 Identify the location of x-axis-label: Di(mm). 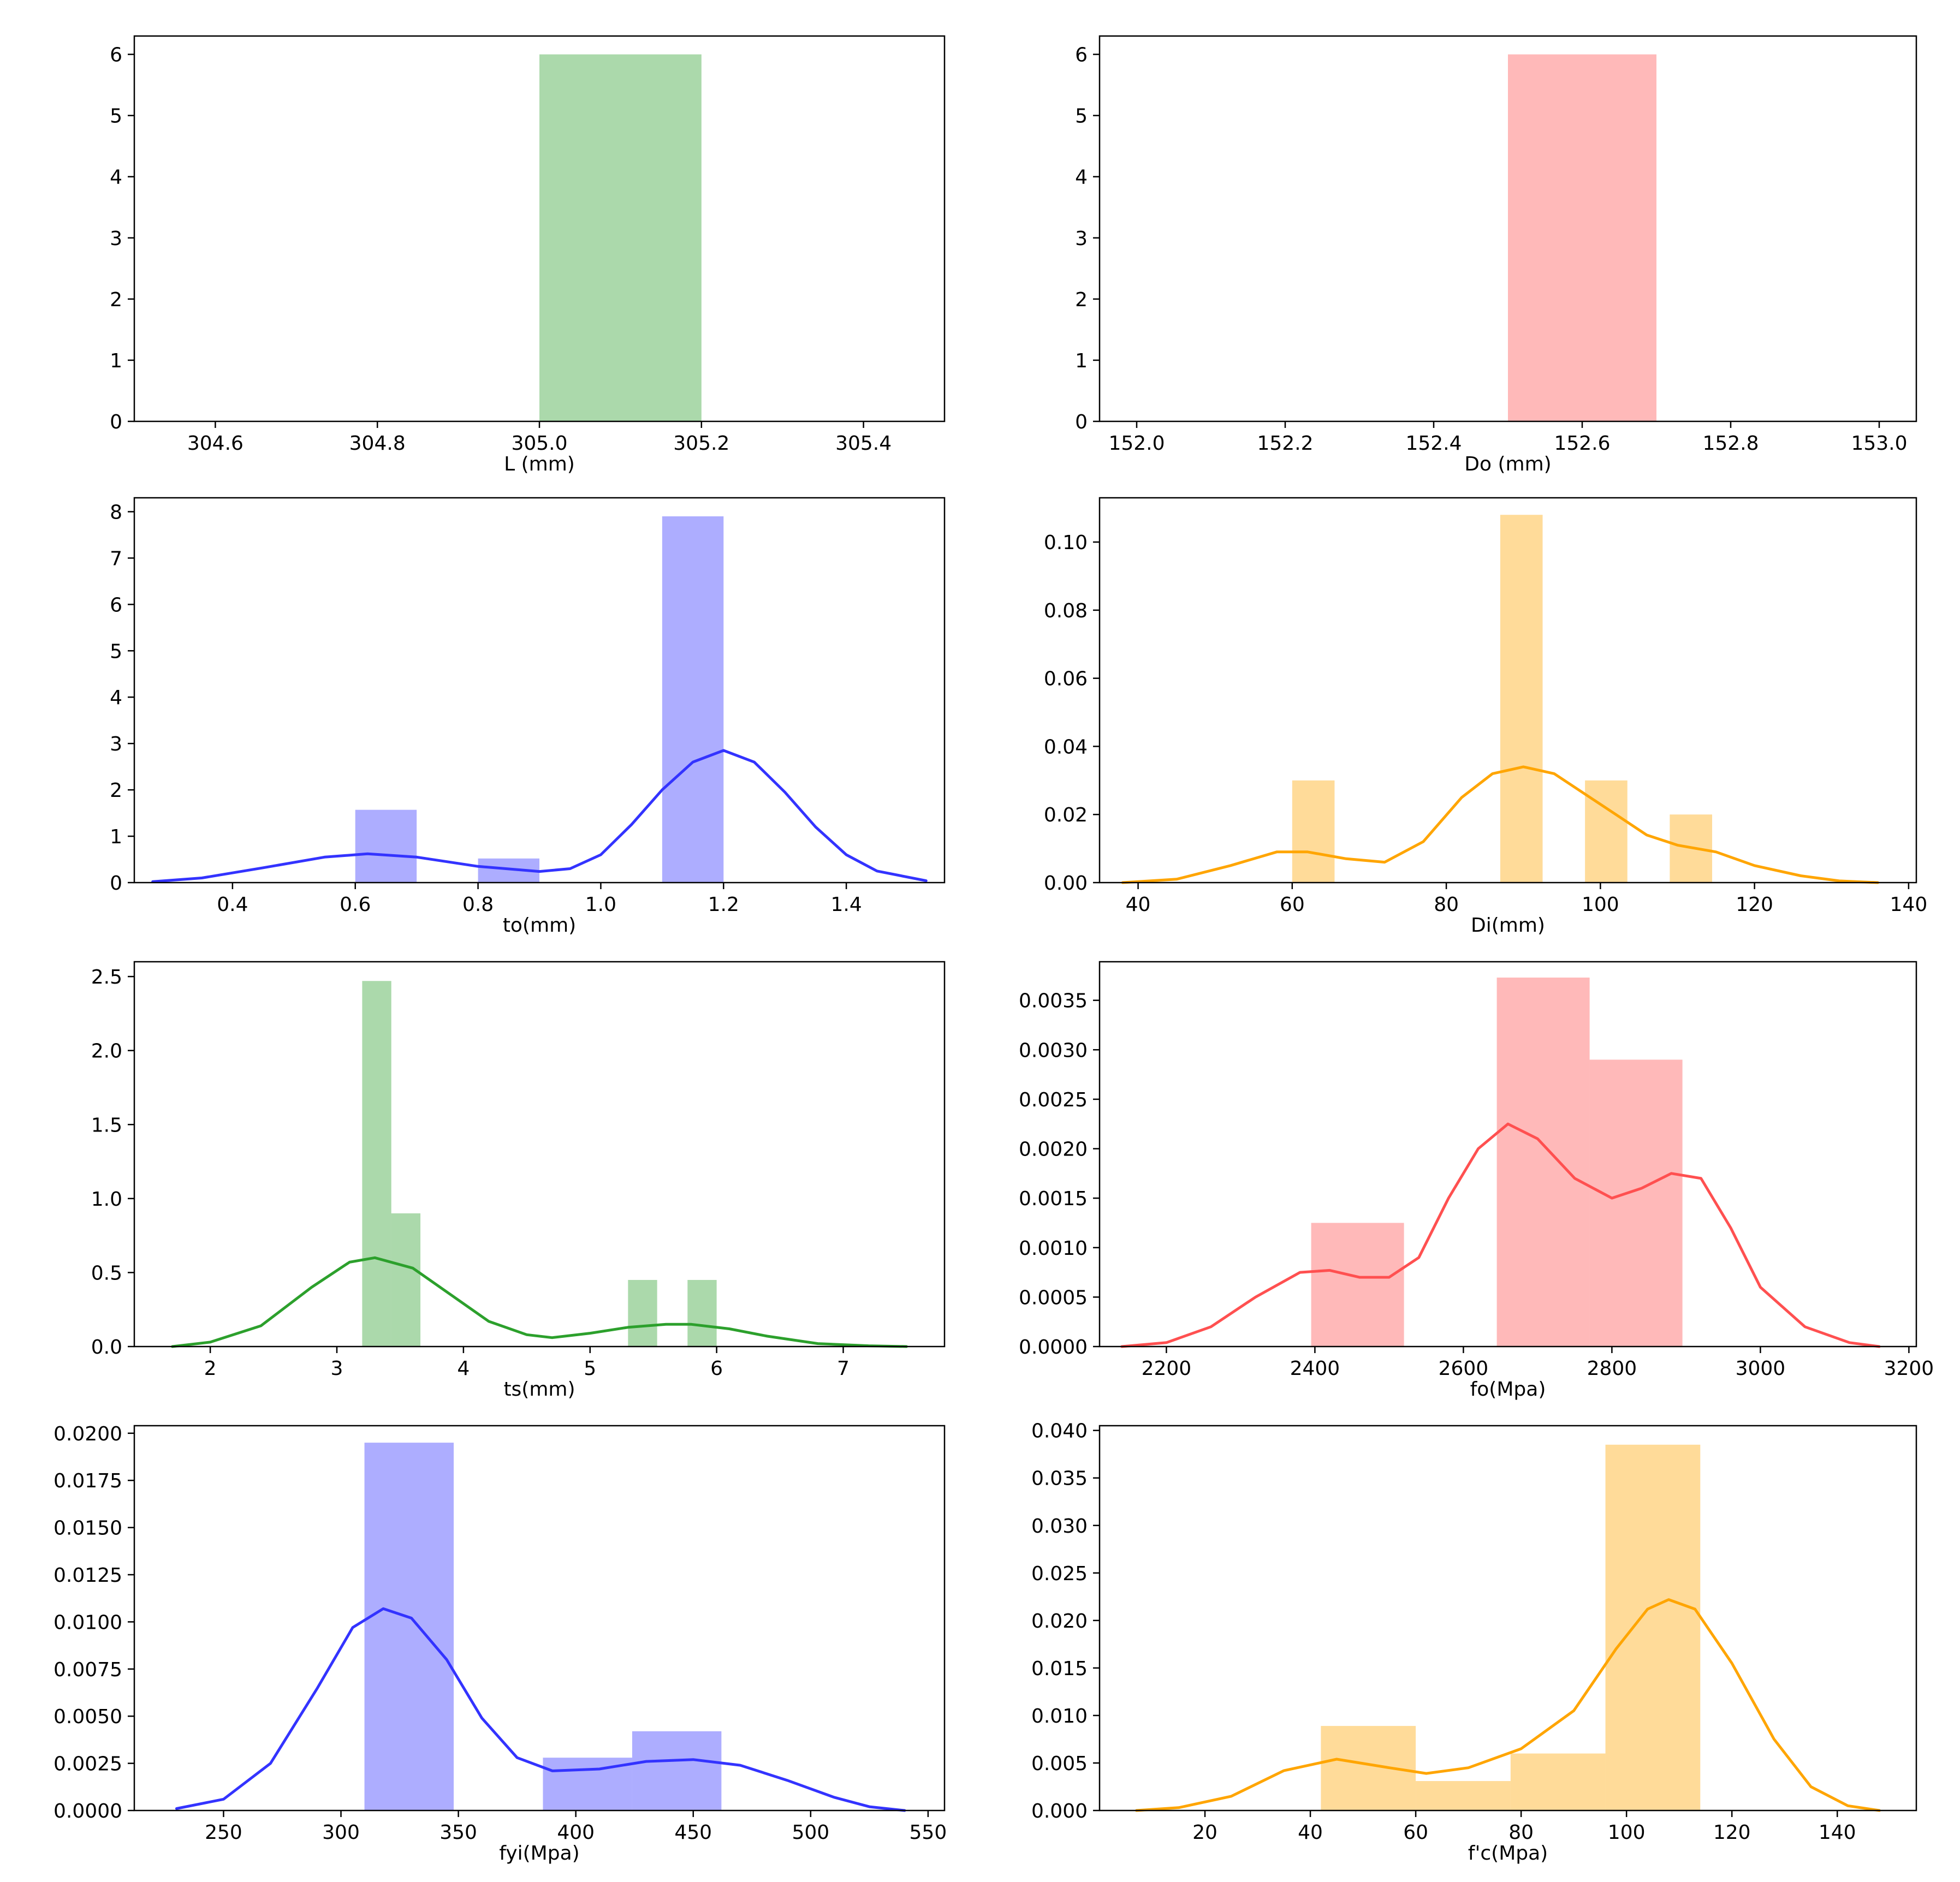
(1508, 925).